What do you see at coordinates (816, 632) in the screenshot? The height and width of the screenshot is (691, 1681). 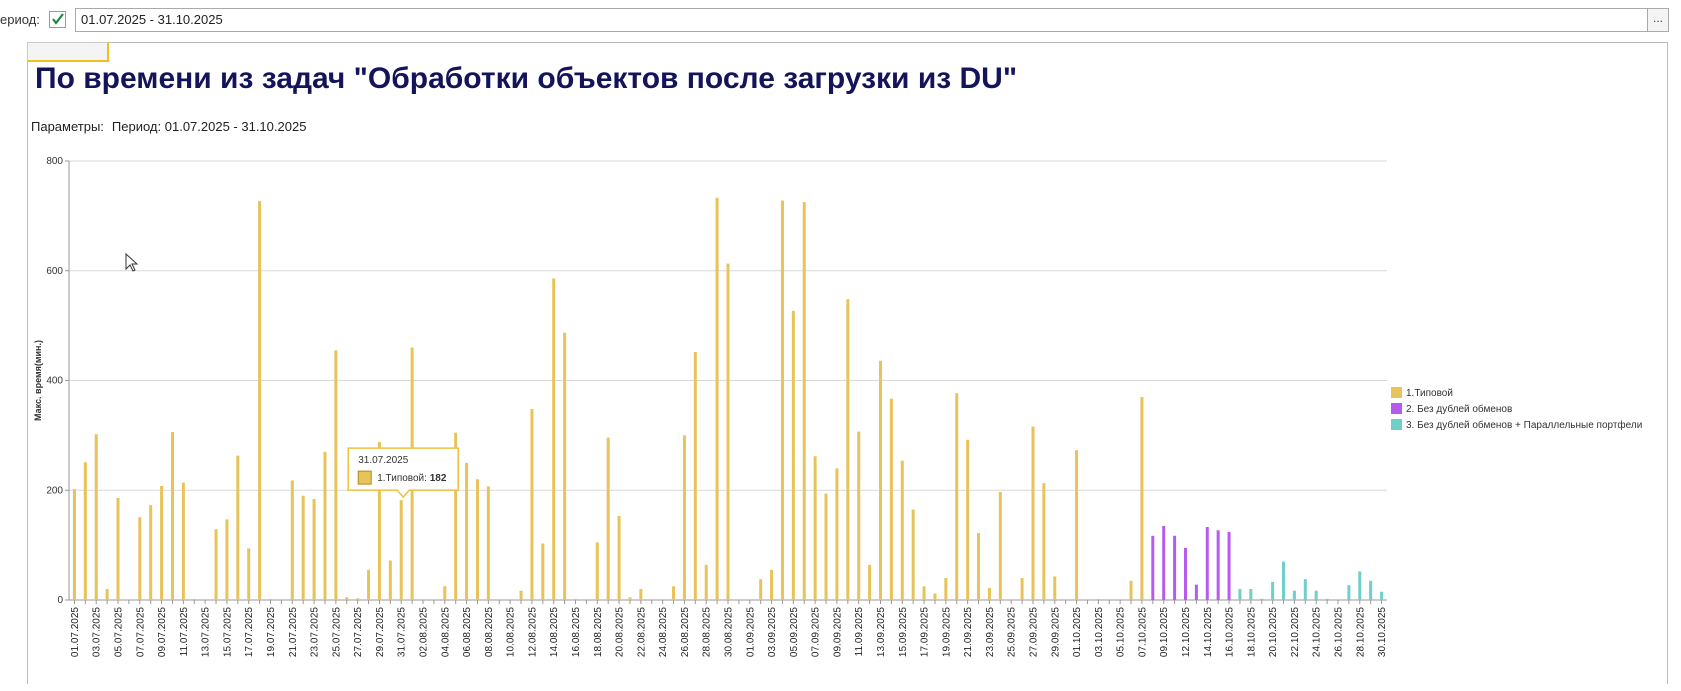 I see `x-tick-label: 07.09.2025` at bounding box center [816, 632].